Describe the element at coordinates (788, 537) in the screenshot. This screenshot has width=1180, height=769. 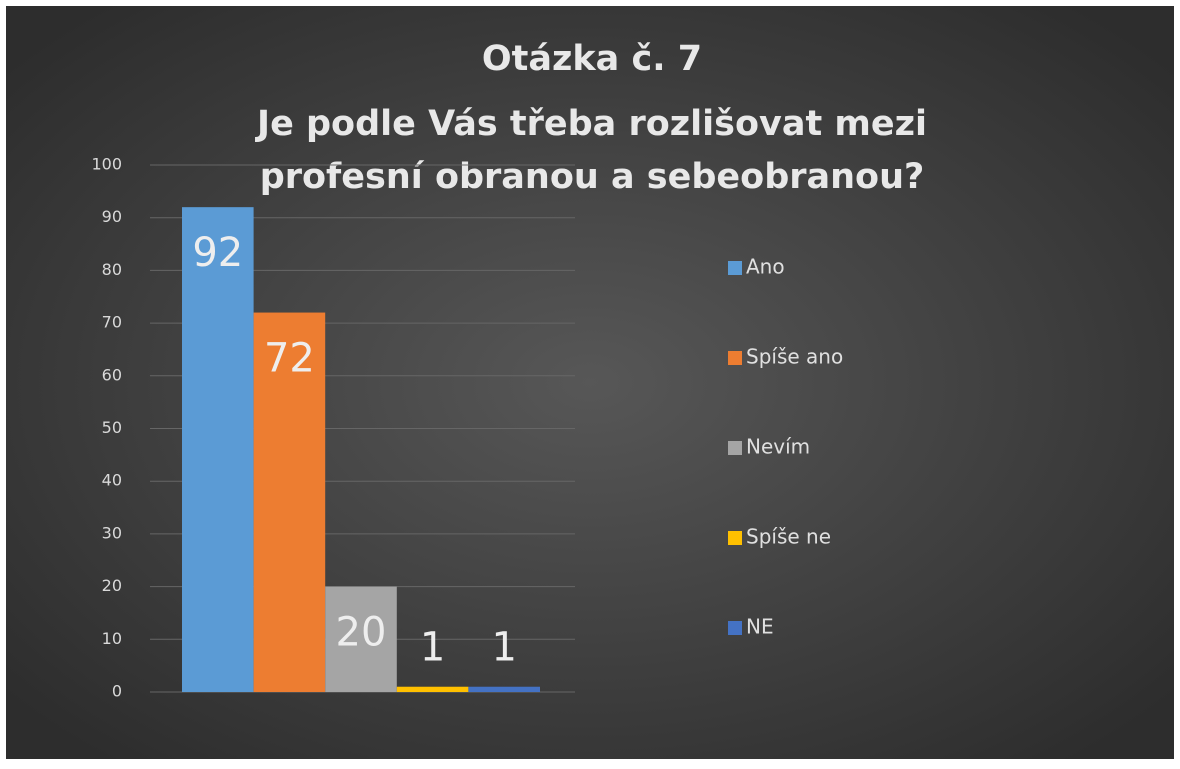
I see `legend-label: Spíše ne` at that location.